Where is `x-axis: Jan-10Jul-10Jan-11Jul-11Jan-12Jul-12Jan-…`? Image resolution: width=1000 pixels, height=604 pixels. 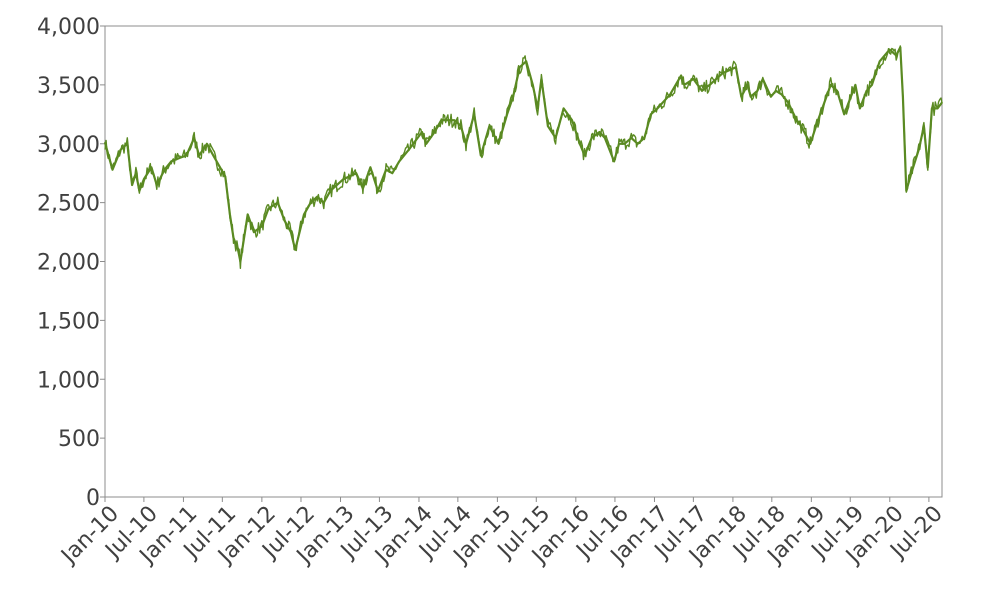
x-axis: Jan-10Jul-10Jan-11Jul-11Jan-12Jul-12Jan-… is located at coordinates (502, 533).